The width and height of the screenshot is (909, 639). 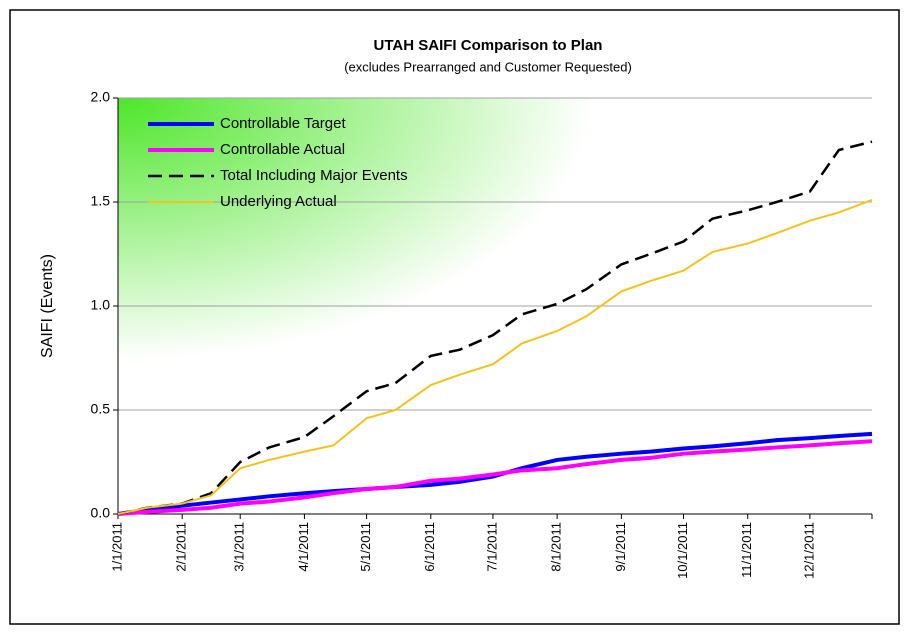 What do you see at coordinates (620, 547) in the screenshot?
I see `x-tick-label: 9/1/2011` at bounding box center [620, 547].